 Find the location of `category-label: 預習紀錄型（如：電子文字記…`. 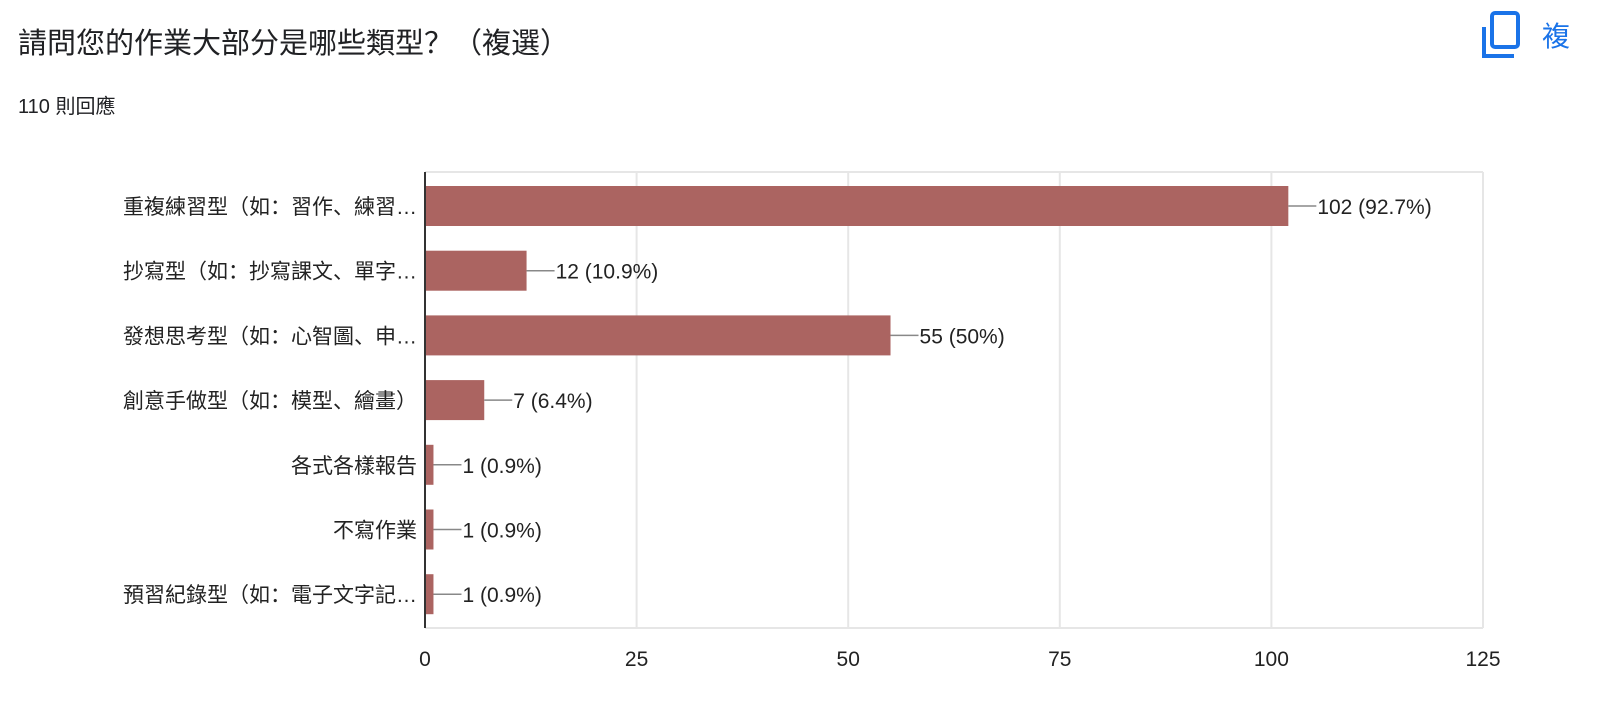

category-label: 預習紀錄型（如：電子文字記… is located at coordinates (270, 595).